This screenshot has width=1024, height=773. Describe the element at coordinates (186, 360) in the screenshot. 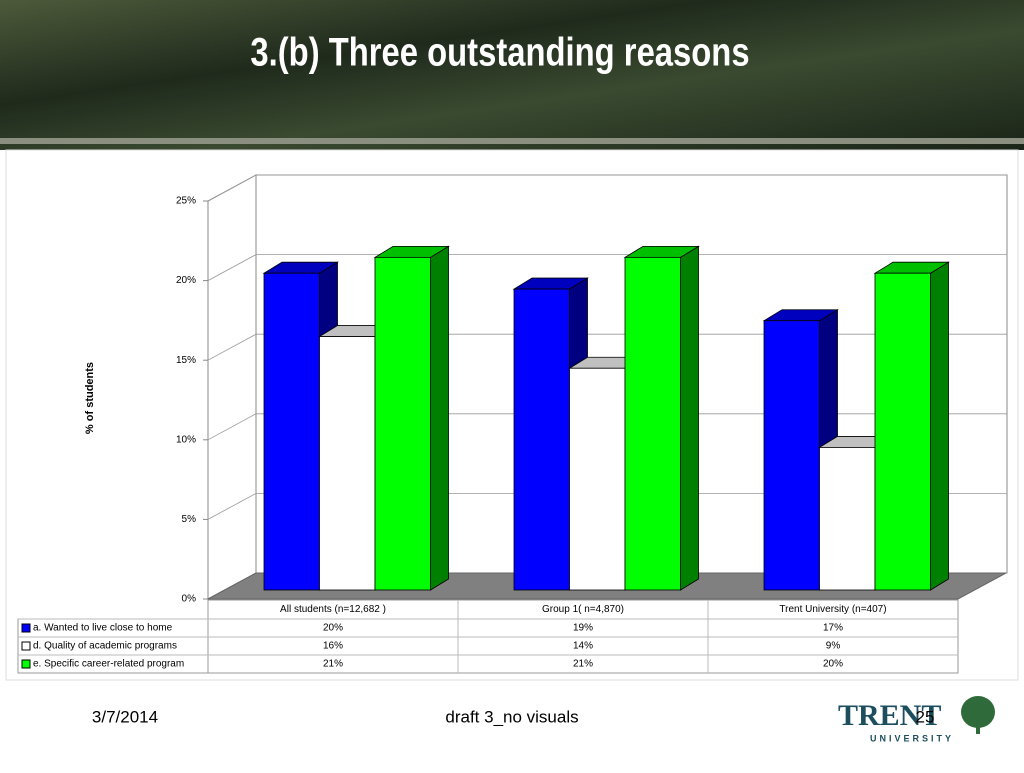

I see `y-tick-label: 15%` at that location.